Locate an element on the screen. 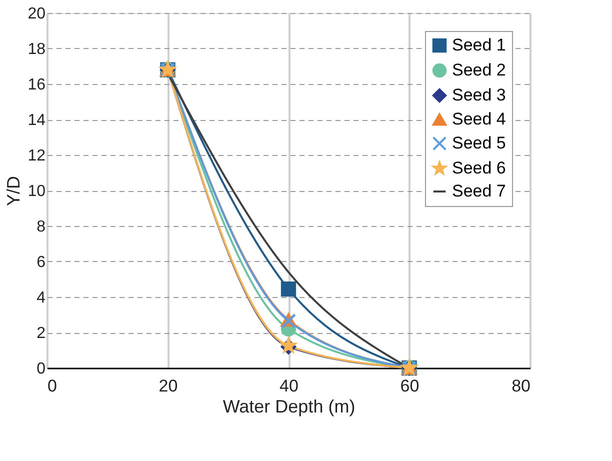 This screenshot has height=461, width=612. y-tick-label: 20 is located at coordinates (37, 14).